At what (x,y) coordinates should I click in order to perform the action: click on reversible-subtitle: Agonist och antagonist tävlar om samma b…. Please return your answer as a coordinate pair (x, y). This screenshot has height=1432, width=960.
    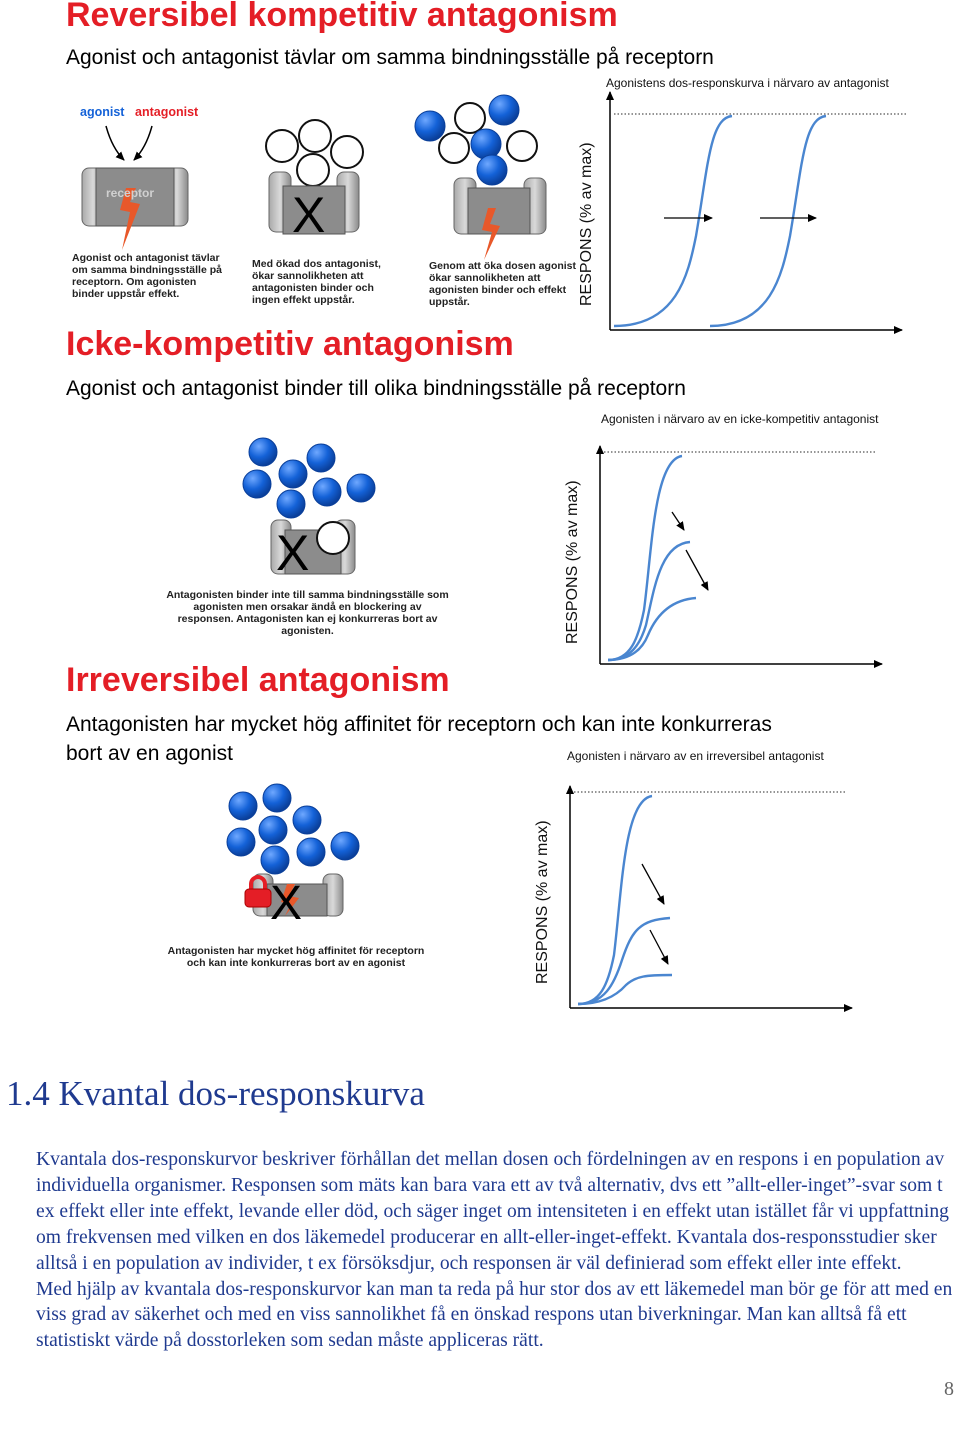
    Looking at the image, I should click on (390, 57).